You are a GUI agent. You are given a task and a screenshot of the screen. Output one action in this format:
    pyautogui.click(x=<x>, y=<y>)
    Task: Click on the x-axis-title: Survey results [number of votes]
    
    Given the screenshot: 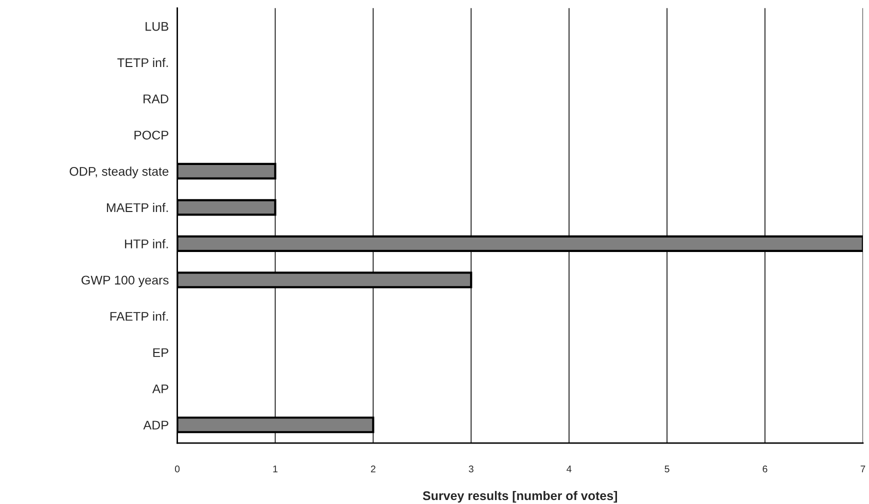 What is the action you would take?
    pyautogui.click(x=519, y=496)
    